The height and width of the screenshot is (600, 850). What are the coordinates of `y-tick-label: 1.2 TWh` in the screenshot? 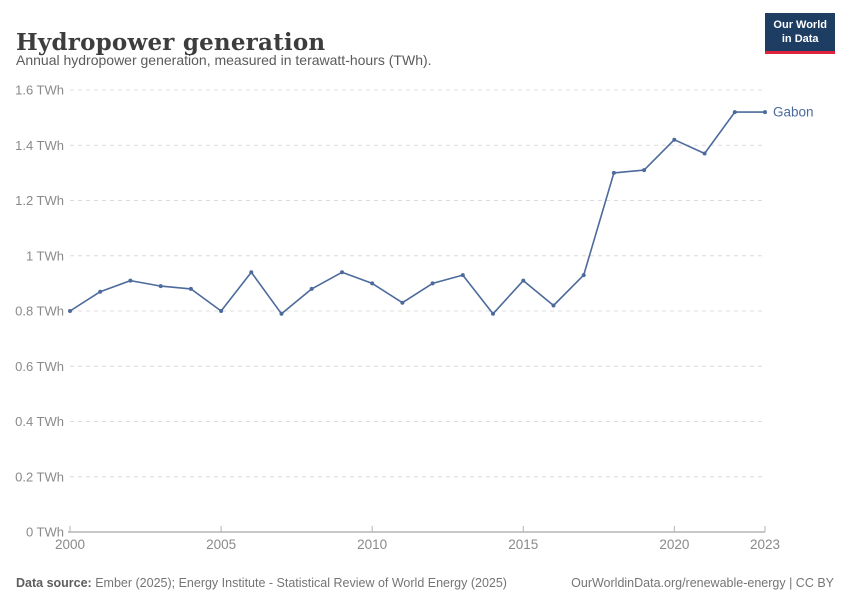 It's located at (39, 200).